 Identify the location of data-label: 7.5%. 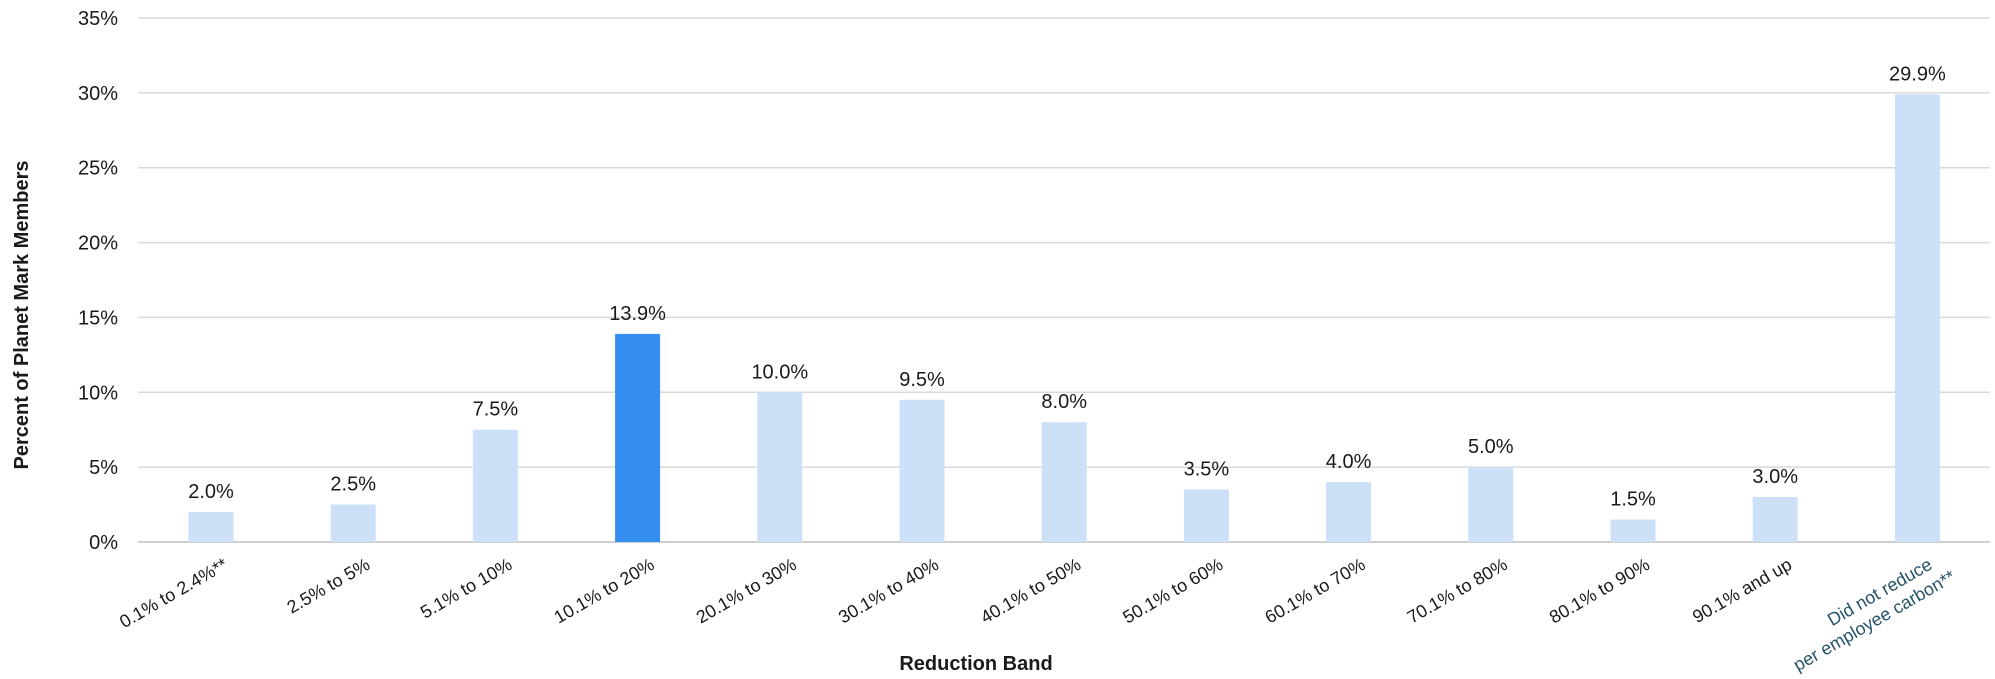
(496, 410).